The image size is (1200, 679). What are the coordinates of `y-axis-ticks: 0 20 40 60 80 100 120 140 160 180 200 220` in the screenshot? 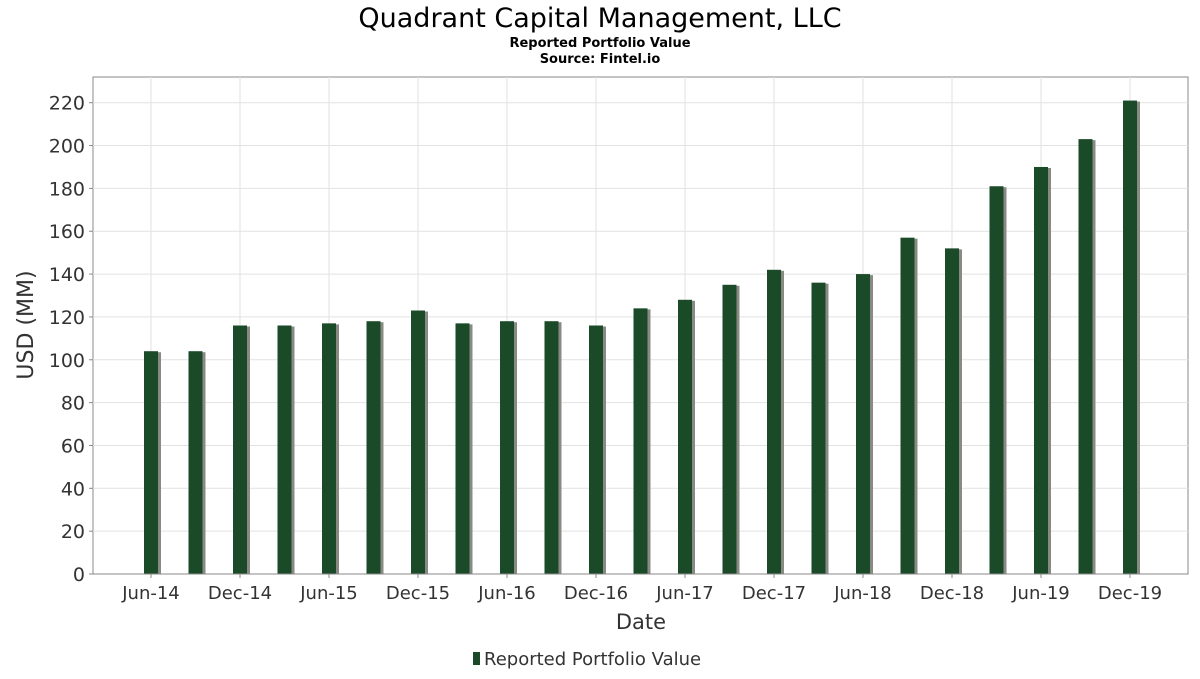 It's located at (71, 339).